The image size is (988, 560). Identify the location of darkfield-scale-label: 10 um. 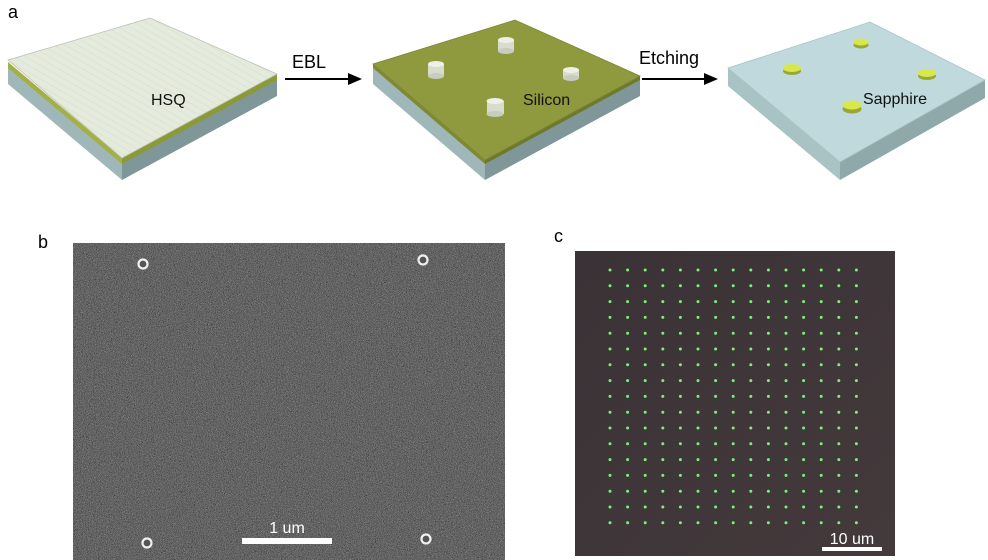
(852, 539).